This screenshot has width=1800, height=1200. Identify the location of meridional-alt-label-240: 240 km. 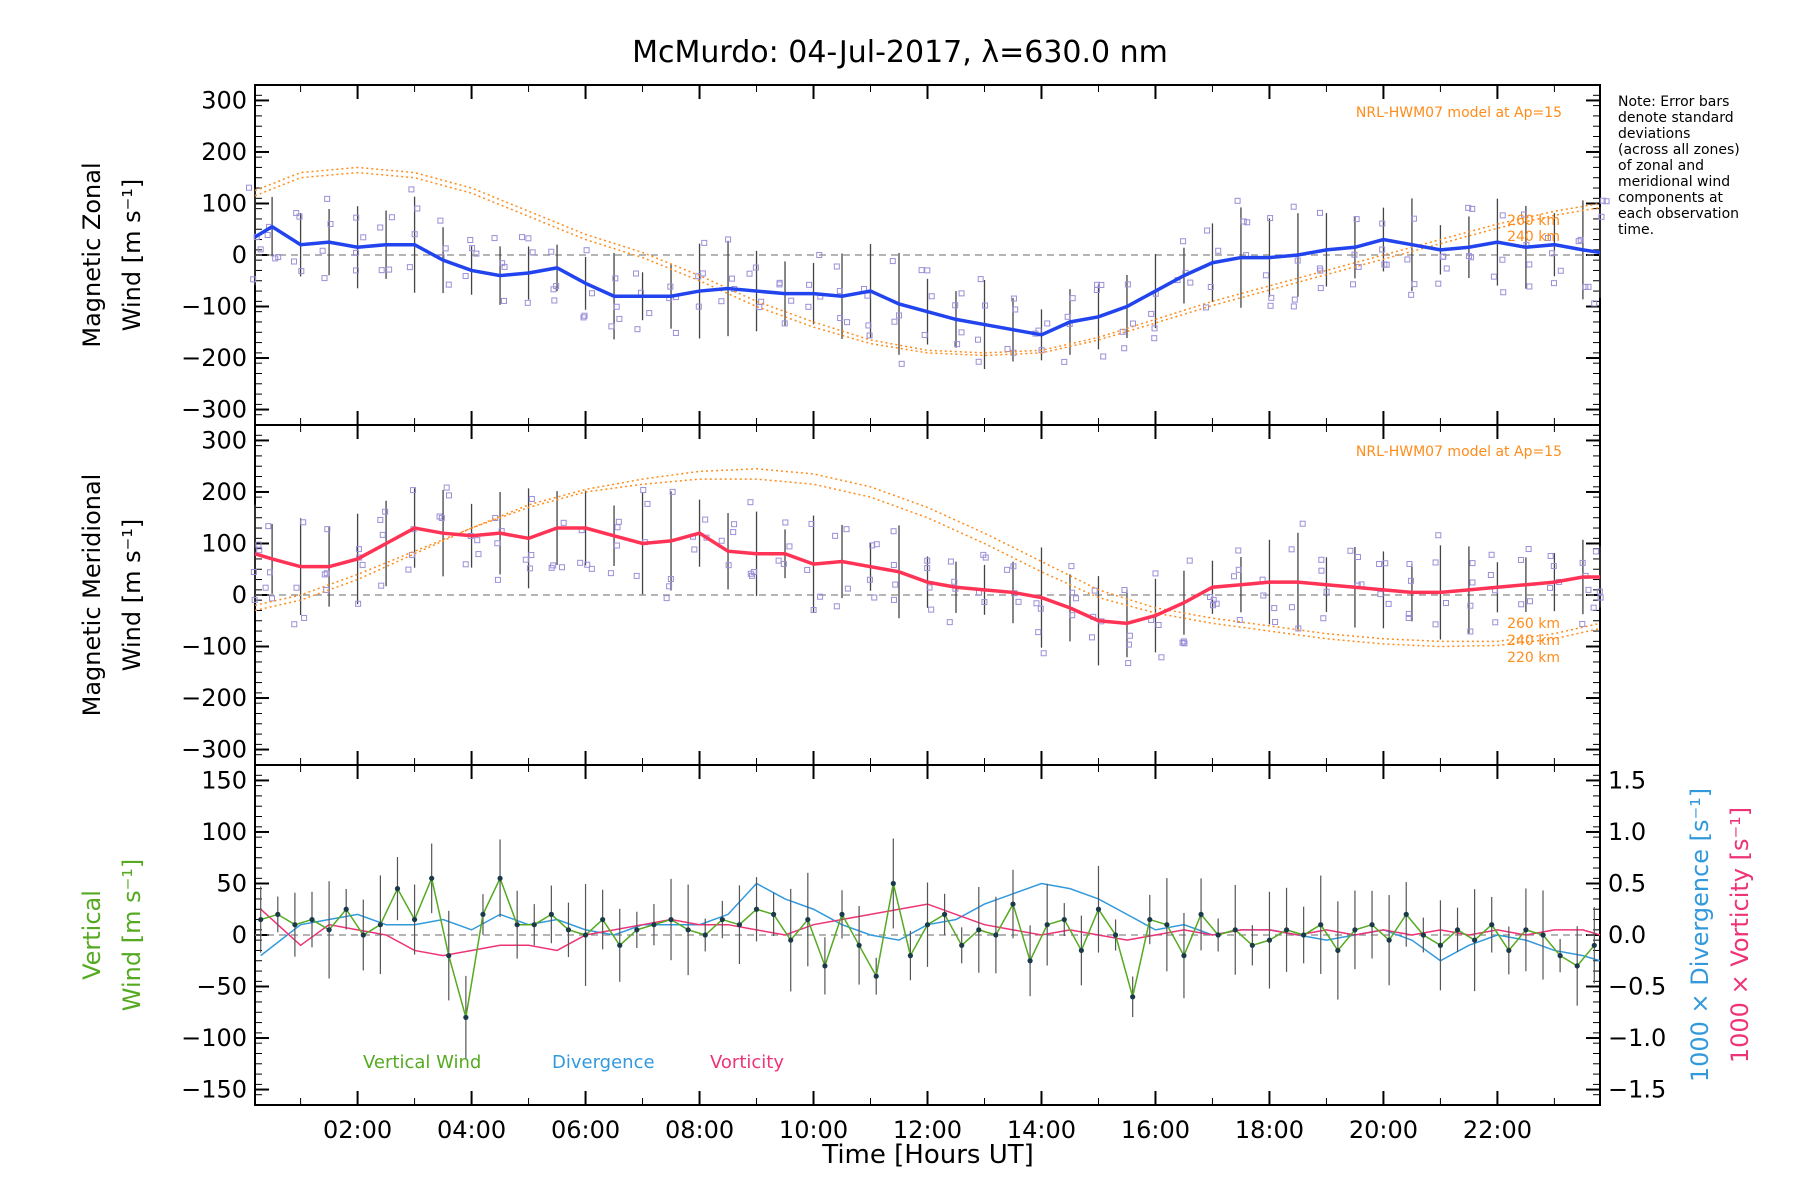
(1533, 641).